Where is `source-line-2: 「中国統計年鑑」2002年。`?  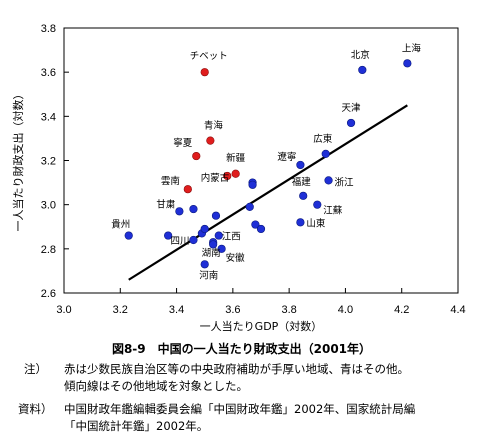
source-line-2: 「中国統計年鑑」2002年。 is located at coordinates (136, 426).